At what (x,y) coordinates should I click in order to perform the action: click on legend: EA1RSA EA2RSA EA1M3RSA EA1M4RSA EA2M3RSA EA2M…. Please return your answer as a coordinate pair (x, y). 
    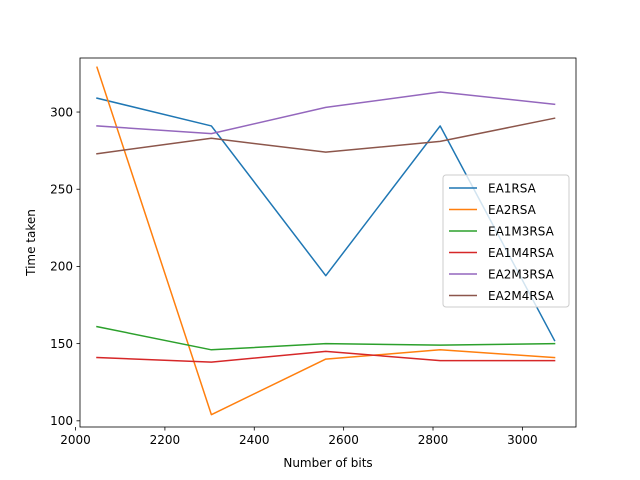
    Looking at the image, I should click on (506, 241).